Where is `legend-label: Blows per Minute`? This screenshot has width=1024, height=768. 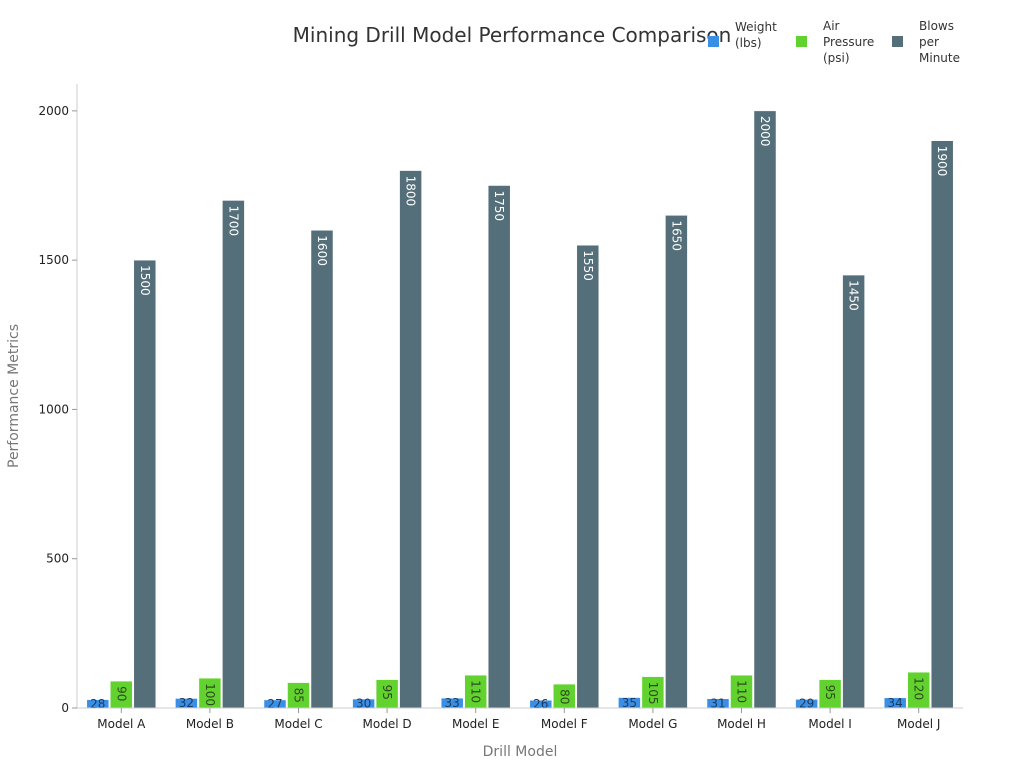 legend-label: Blows per Minute is located at coordinates (939, 42).